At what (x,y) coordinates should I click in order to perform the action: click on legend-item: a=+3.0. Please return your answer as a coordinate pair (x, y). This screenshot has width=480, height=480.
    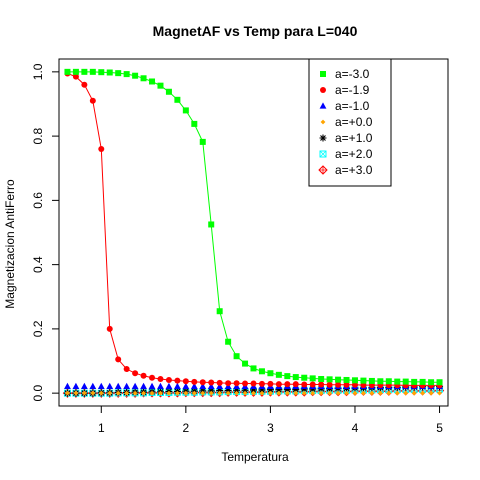
    Looking at the image, I should click on (345, 170).